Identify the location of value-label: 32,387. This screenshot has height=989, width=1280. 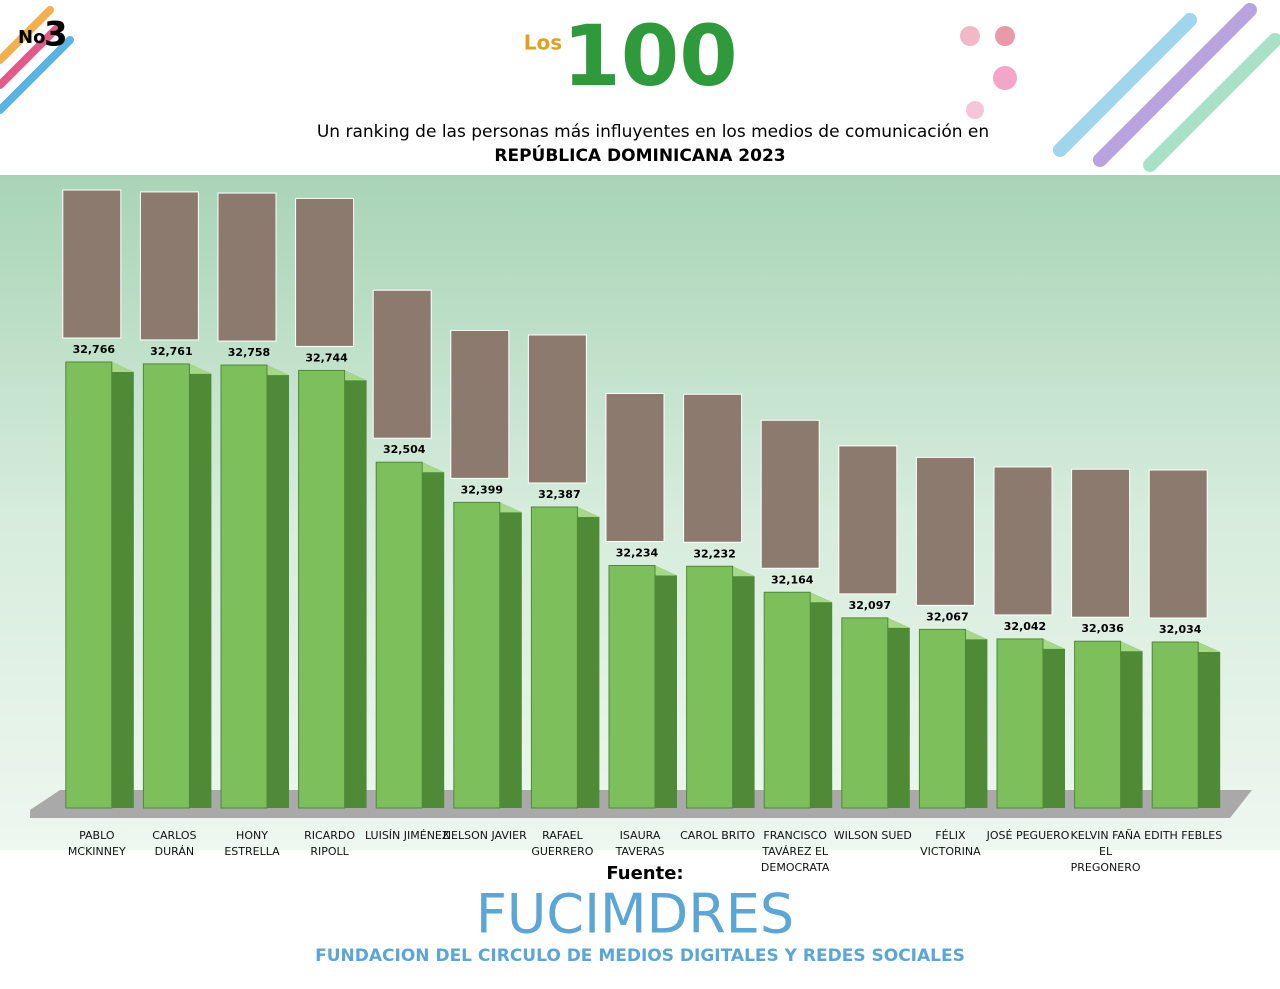
(559, 494).